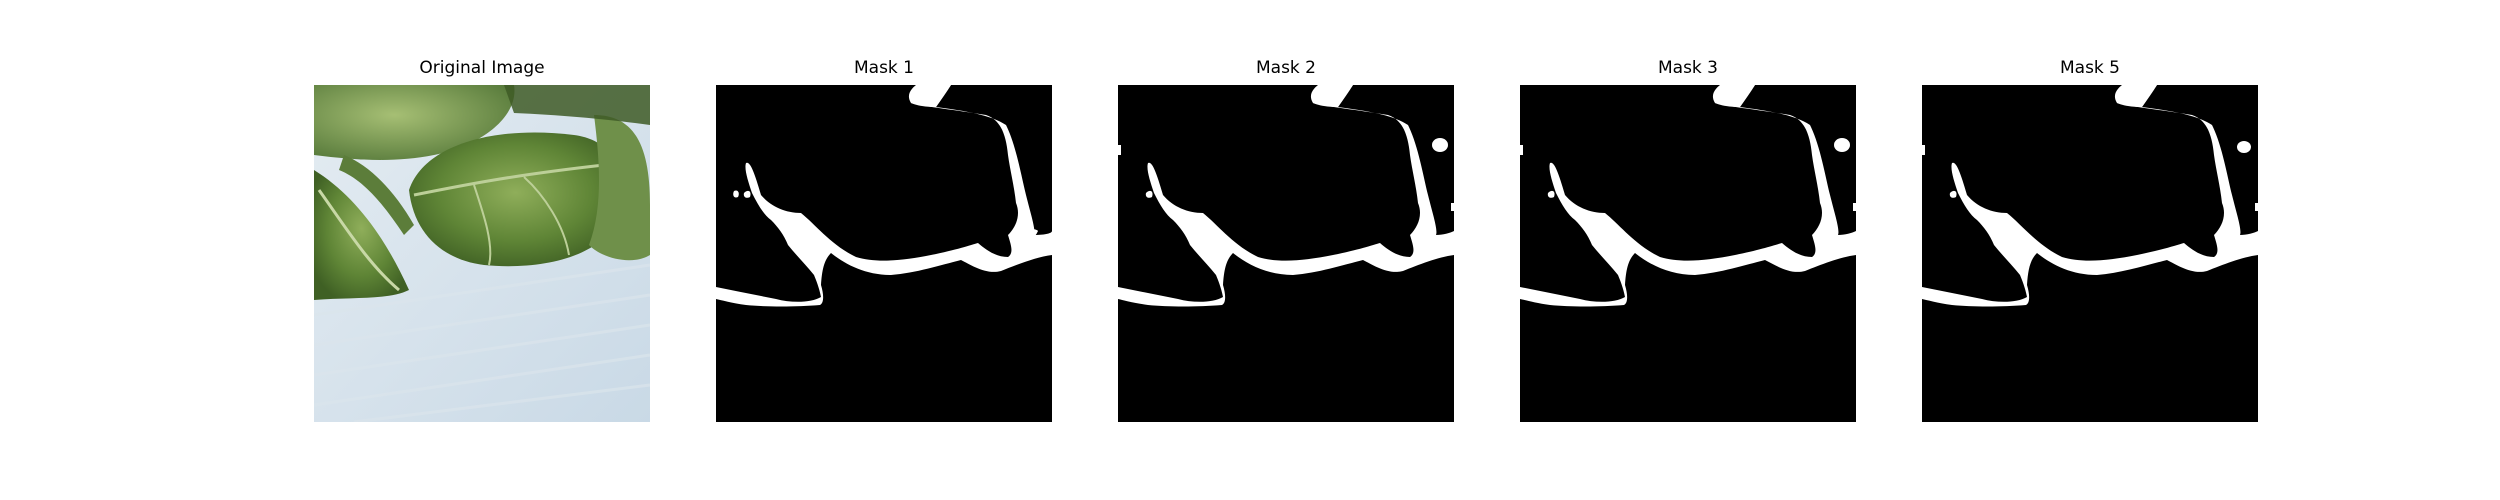  I want to click on mask-1-panel: Mask 1, so click(884, 253).